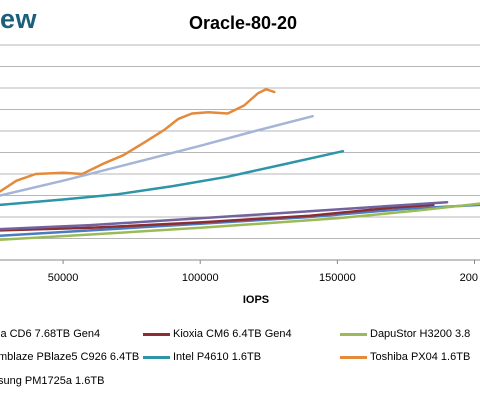  I want to click on legend-label: sung PM1725a 1.6TB, so click(52, 381).